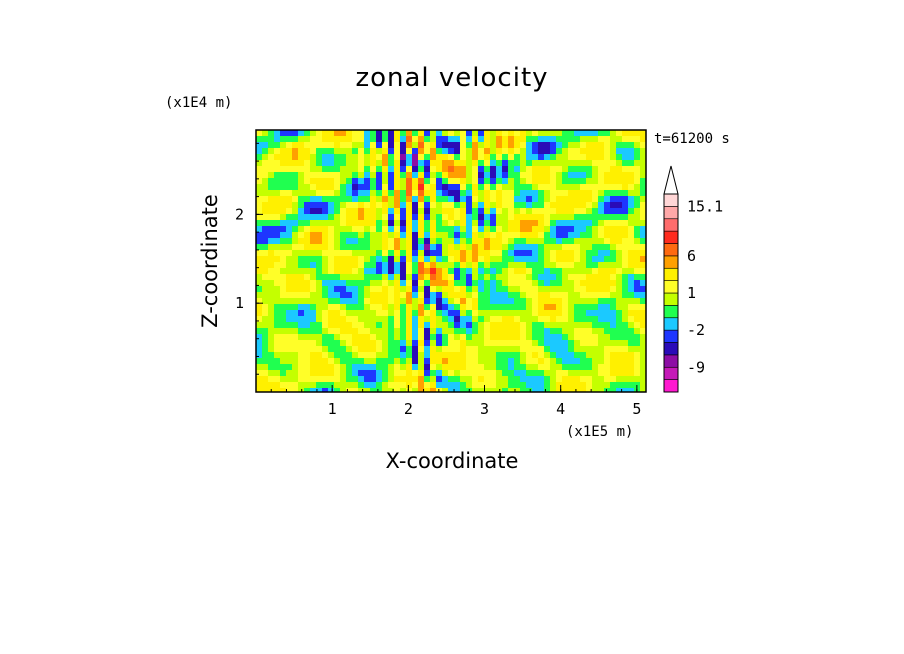 The image size is (904, 654). What do you see at coordinates (671, 200) in the screenshot?
I see `colorbar-segment` at bounding box center [671, 200].